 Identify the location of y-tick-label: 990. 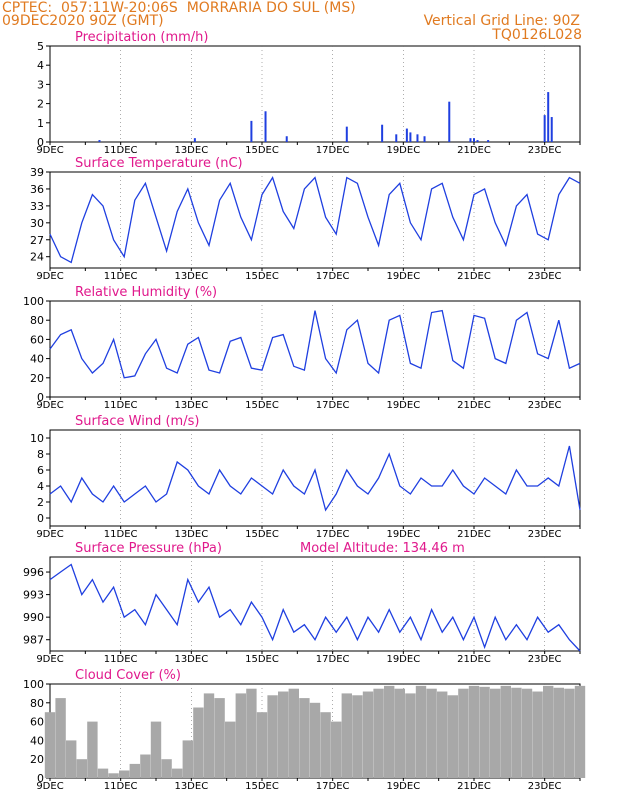
(33, 617).